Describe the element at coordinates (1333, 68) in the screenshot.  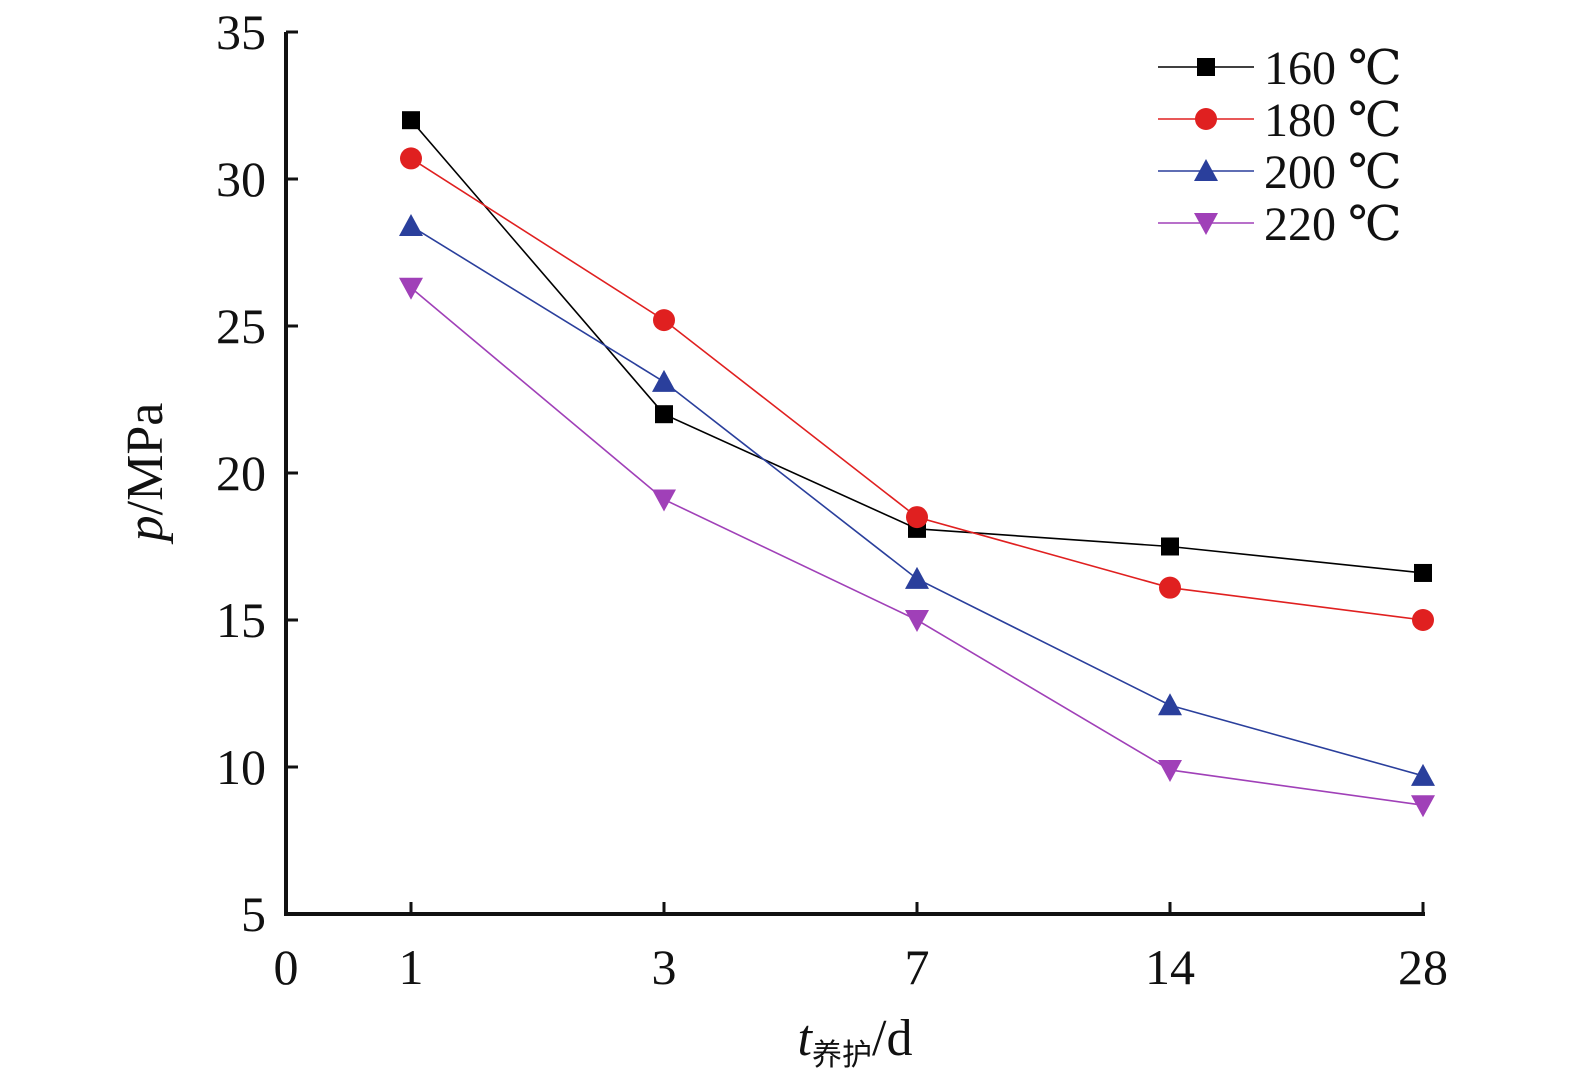
I see `legend-label: 160 ℃` at that location.